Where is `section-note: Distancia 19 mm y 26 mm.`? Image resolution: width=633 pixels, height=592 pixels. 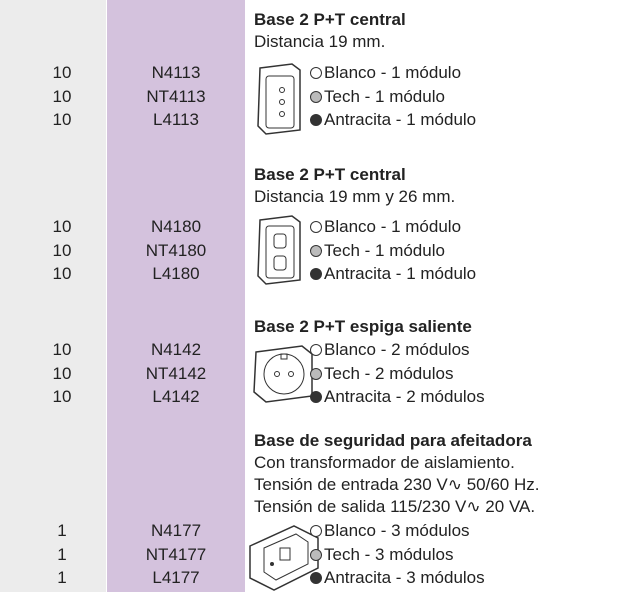
section-note: Distancia 19 mm y 26 mm. is located at coordinates (355, 196).